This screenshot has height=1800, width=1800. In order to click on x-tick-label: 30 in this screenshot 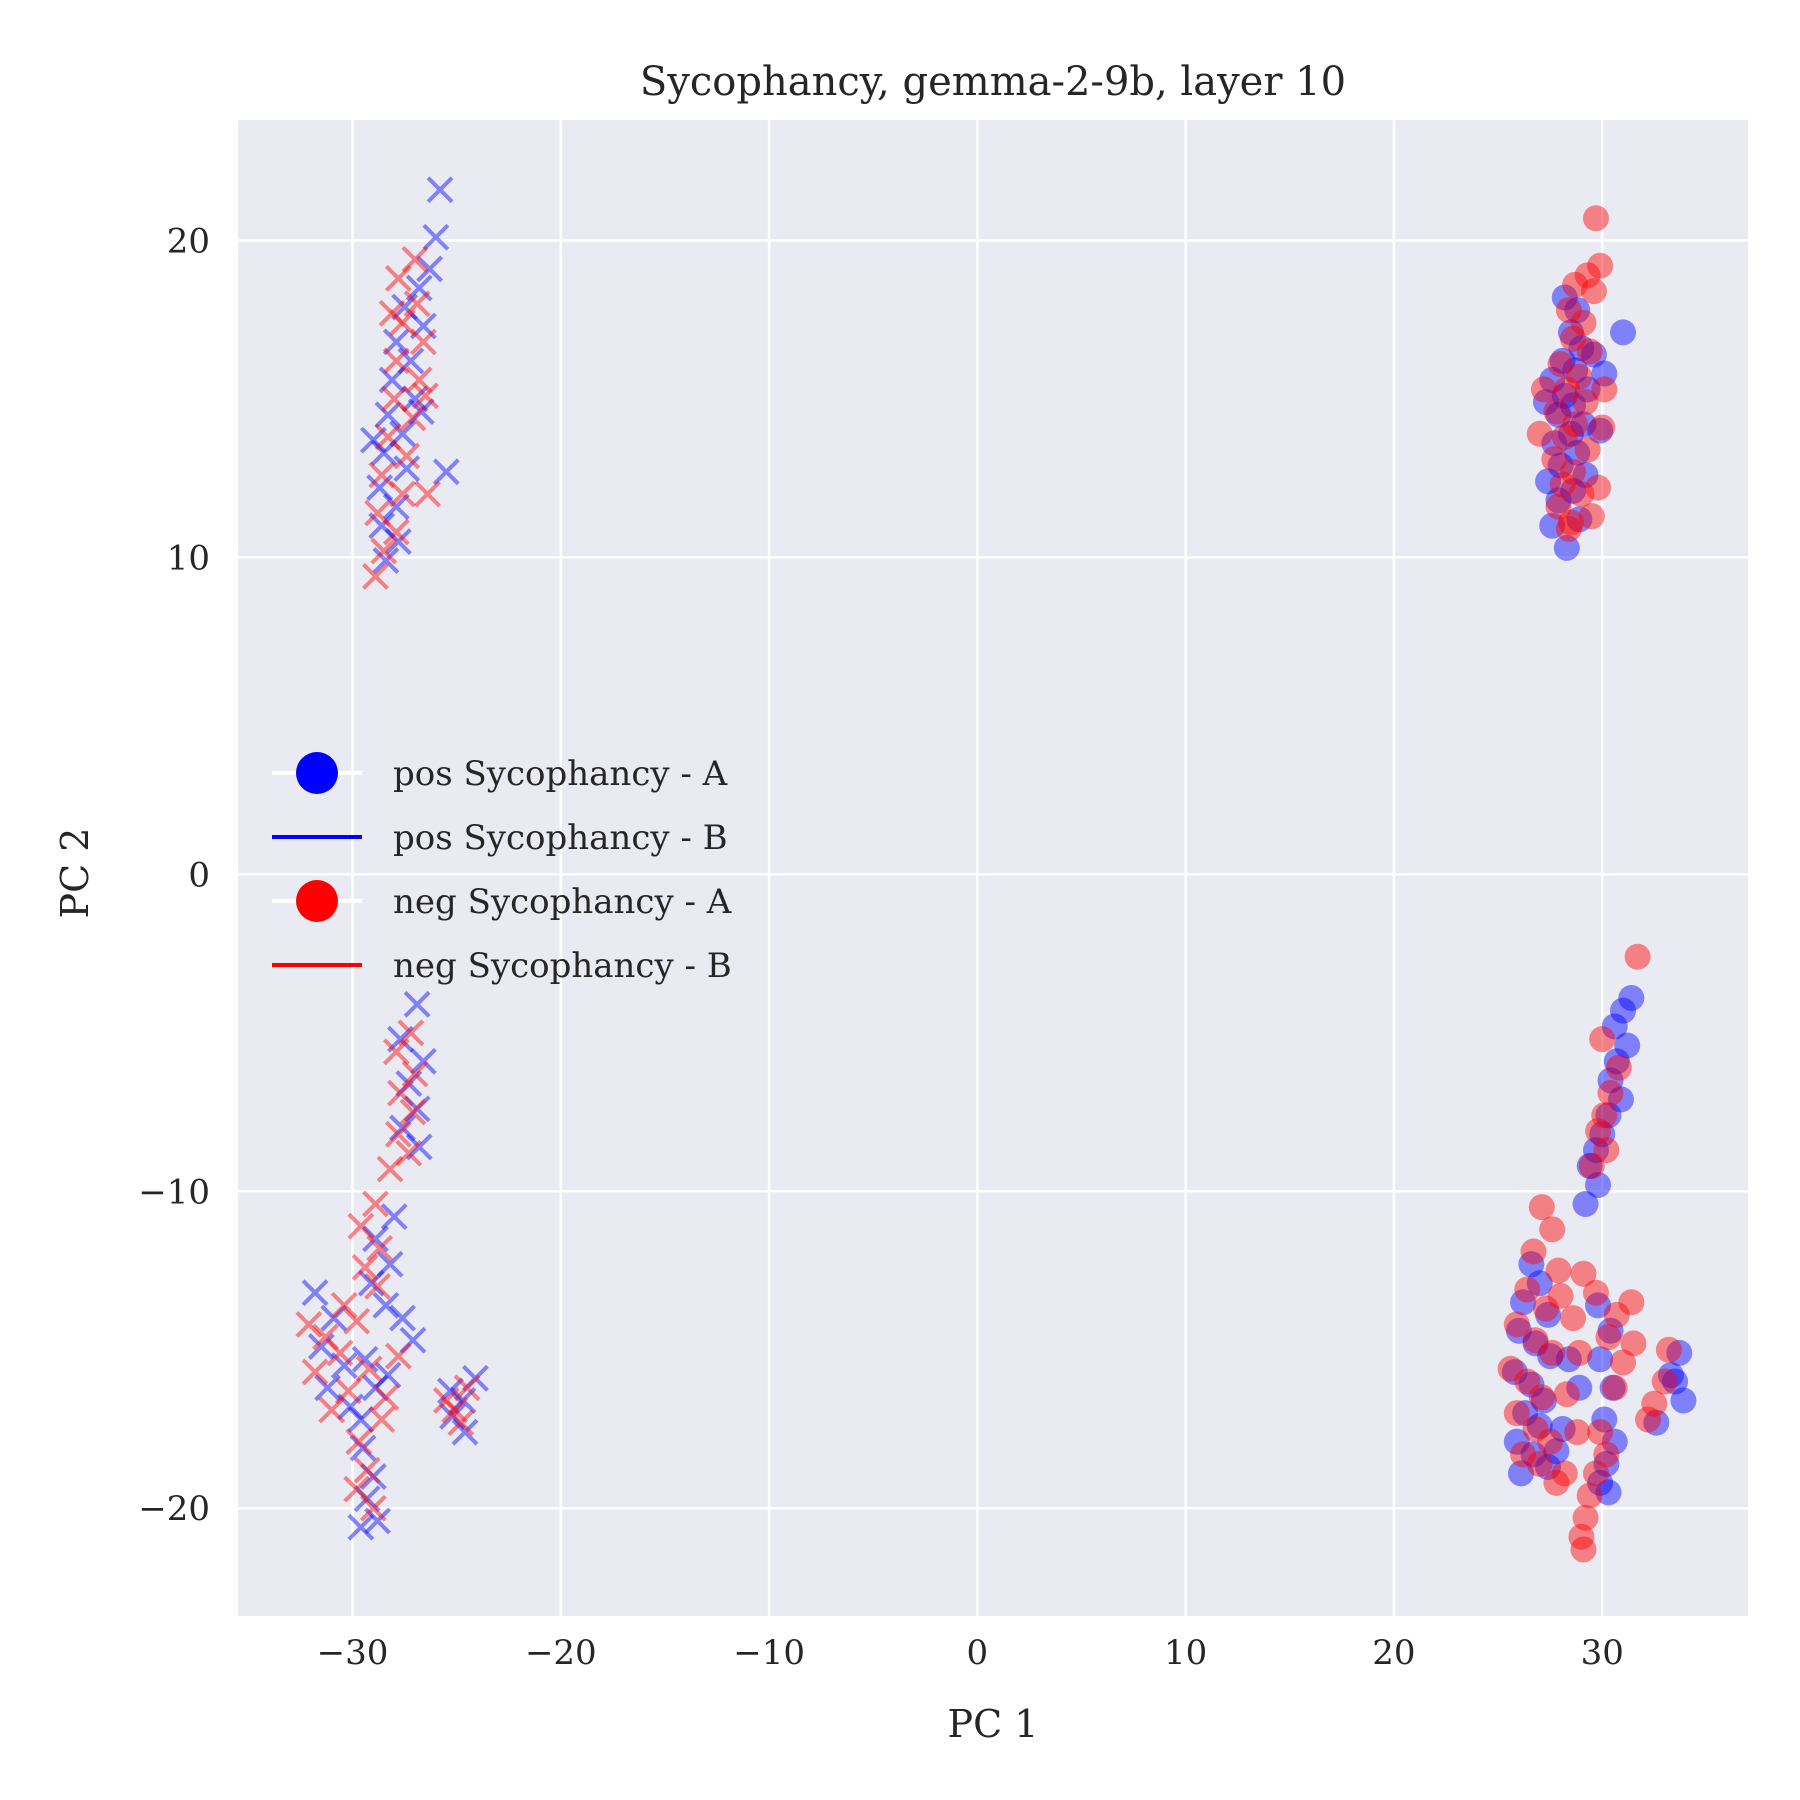, I will do `click(1602, 1653)`.